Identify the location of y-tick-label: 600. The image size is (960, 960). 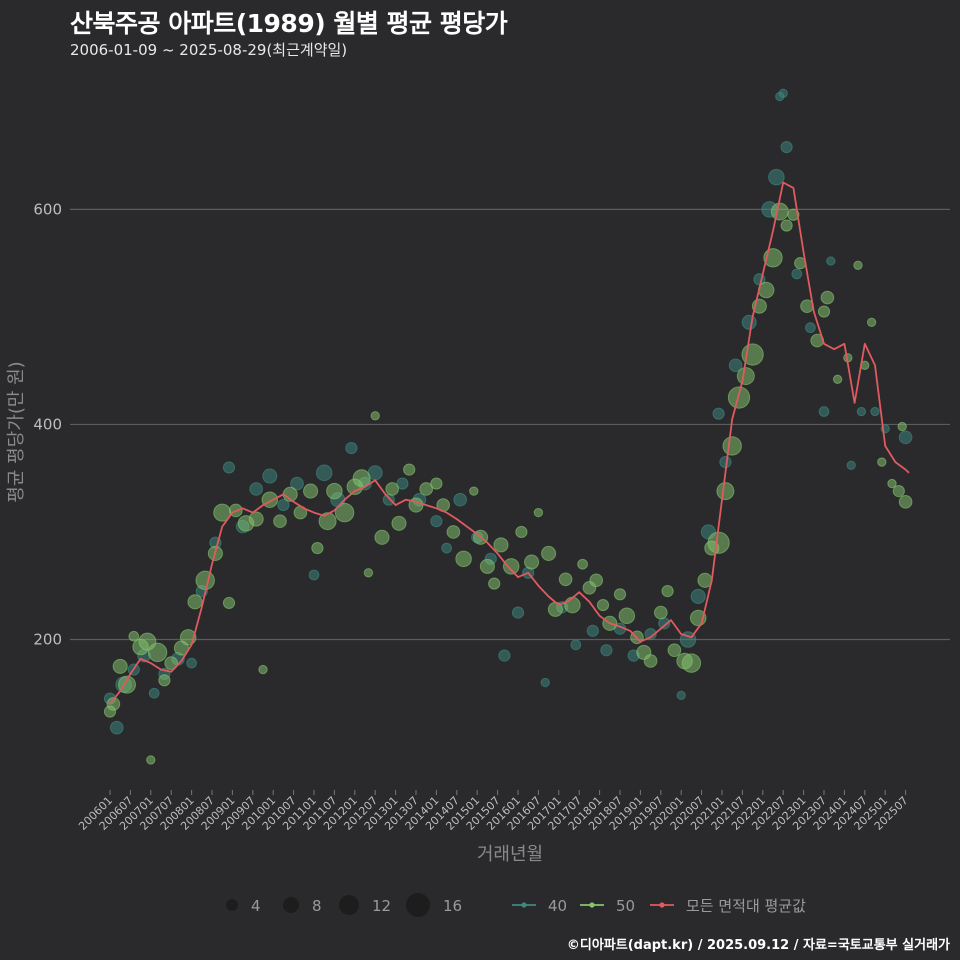
(47, 209).